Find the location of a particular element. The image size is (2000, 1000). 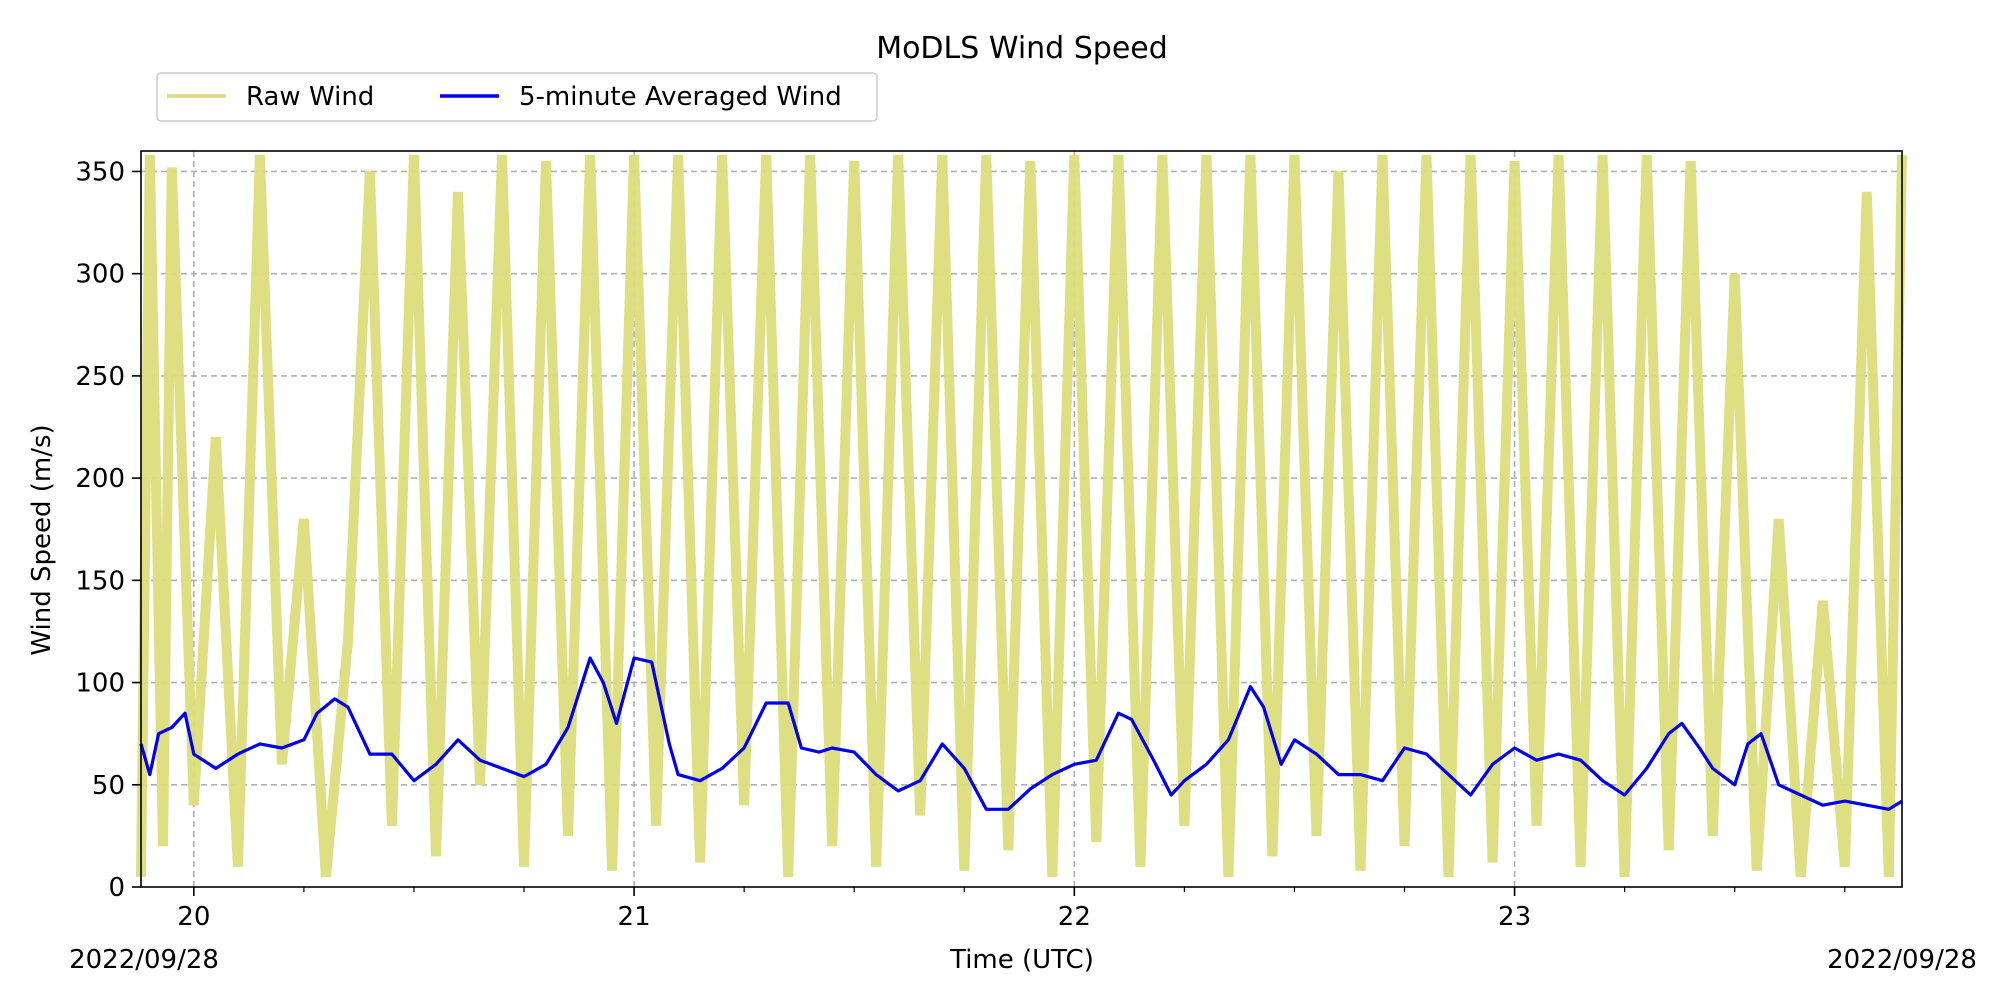

legend-label-averaged-wind: 5-minute Averaged Wind is located at coordinates (680, 97).